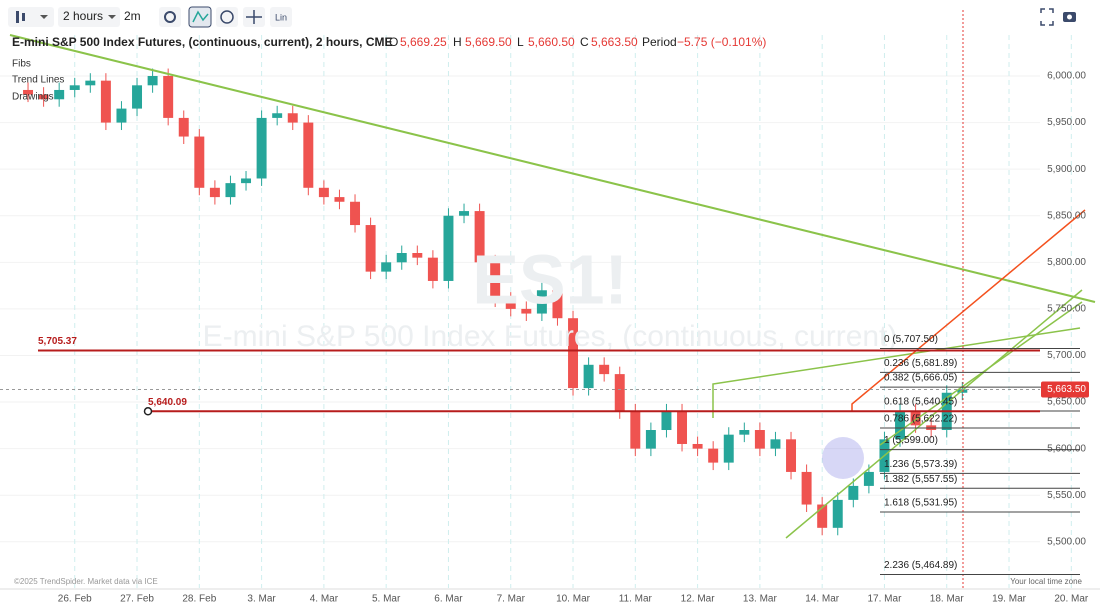 The width and height of the screenshot is (1100, 610). What do you see at coordinates (659, 42) in the screenshot?
I see `period-label: Period` at bounding box center [659, 42].